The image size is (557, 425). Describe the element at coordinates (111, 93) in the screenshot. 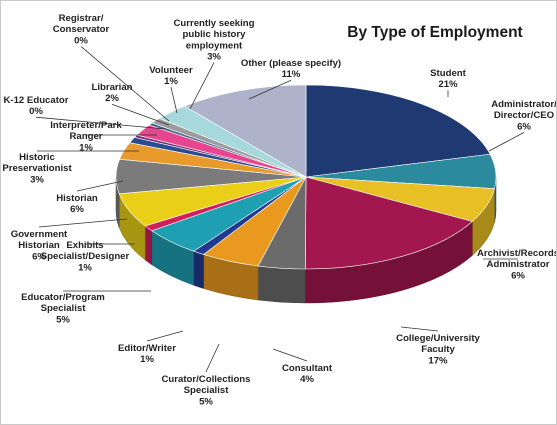

I see `slice-label-15: Librarian 2%` at that location.